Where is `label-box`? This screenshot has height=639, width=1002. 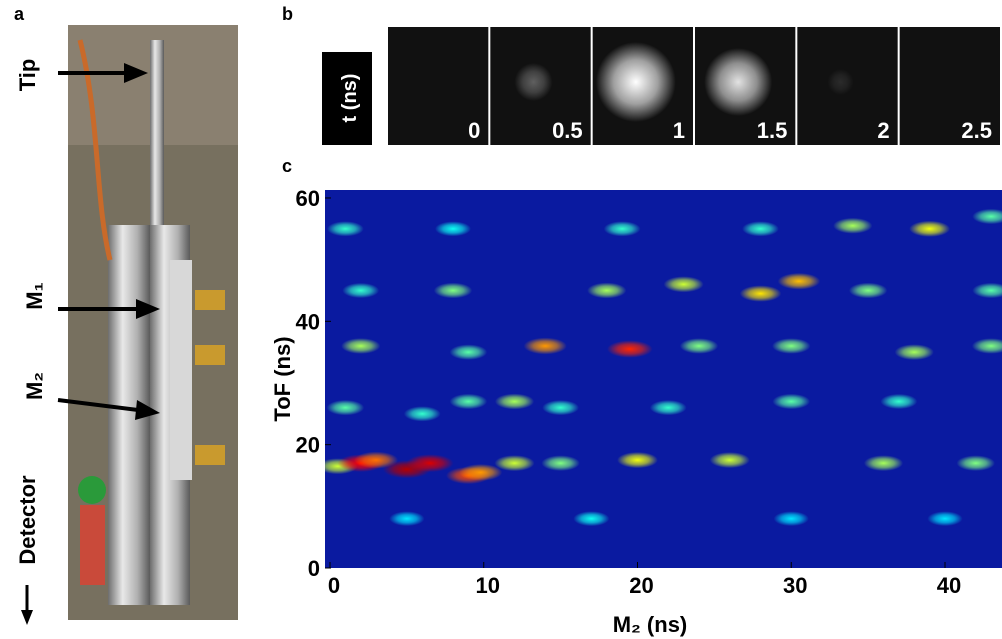
label-box is located at coordinates (347, 98).